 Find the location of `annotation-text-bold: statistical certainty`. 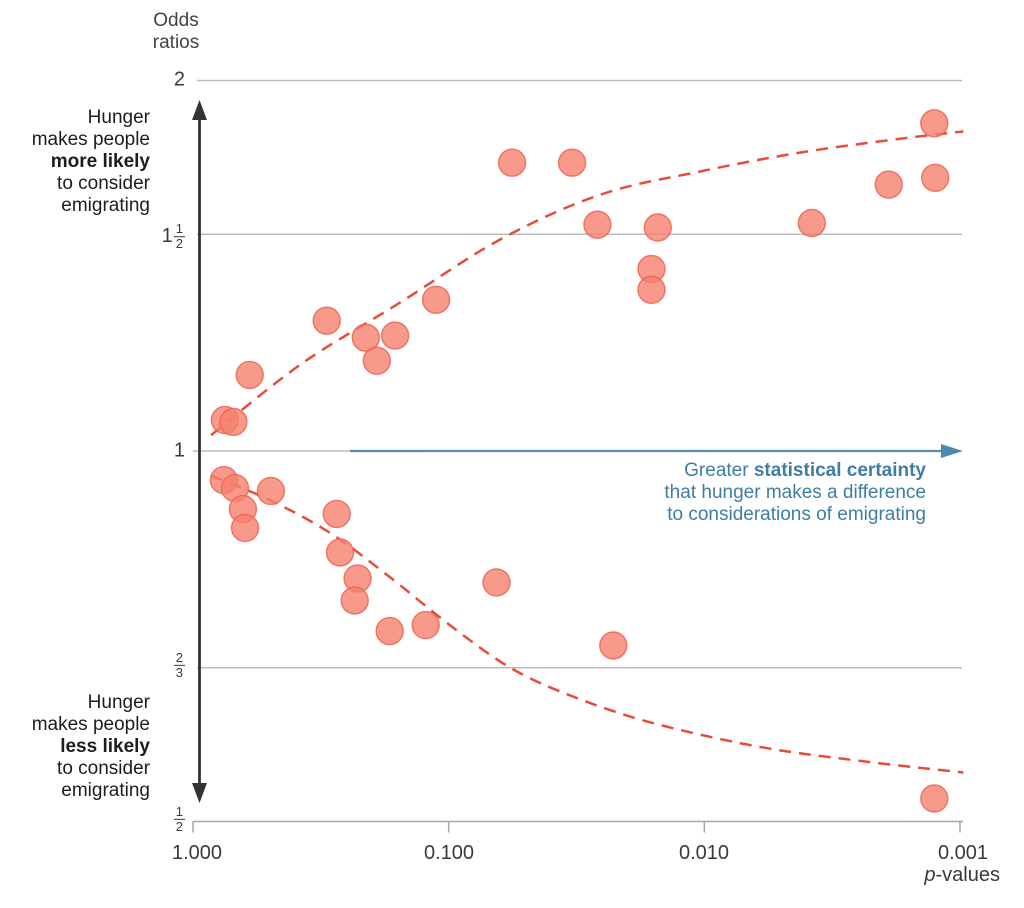

annotation-text-bold: statistical certainty is located at coordinates (839, 470).